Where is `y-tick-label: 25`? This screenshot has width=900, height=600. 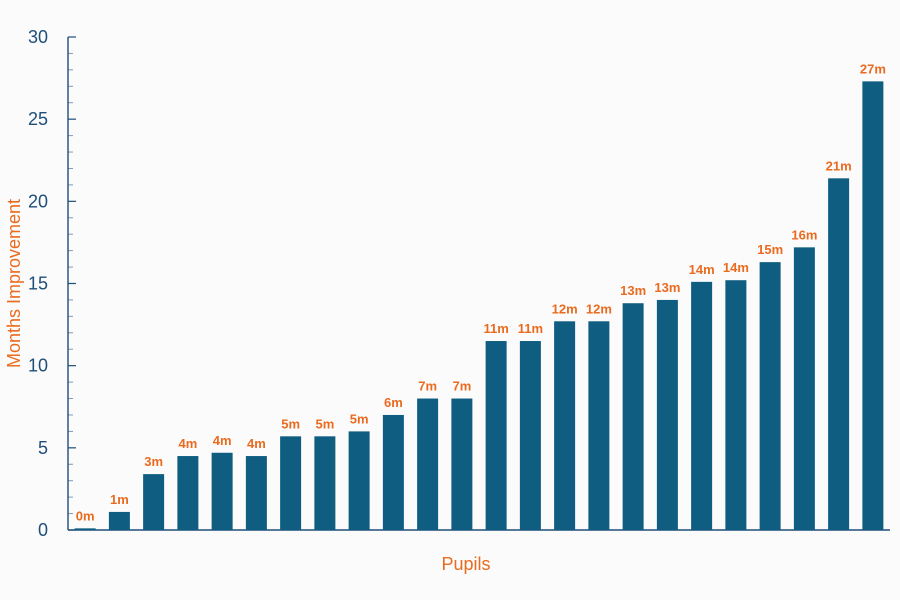 y-tick-label: 25 is located at coordinates (38, 119).